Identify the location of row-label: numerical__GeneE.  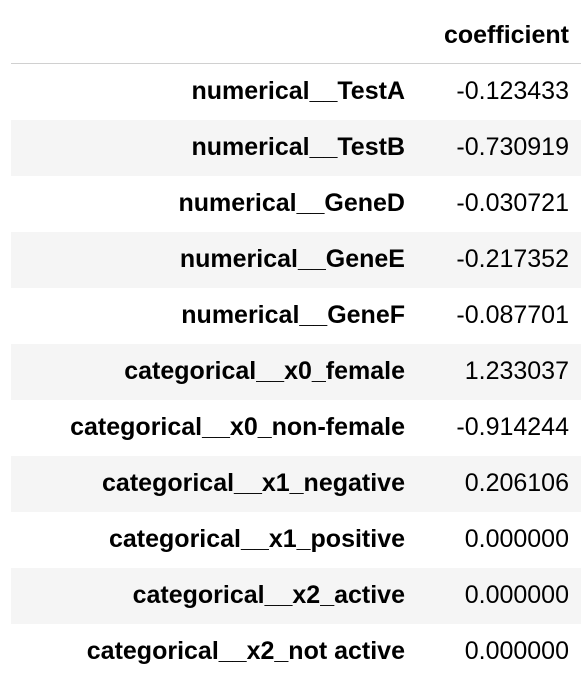
(292, 259).